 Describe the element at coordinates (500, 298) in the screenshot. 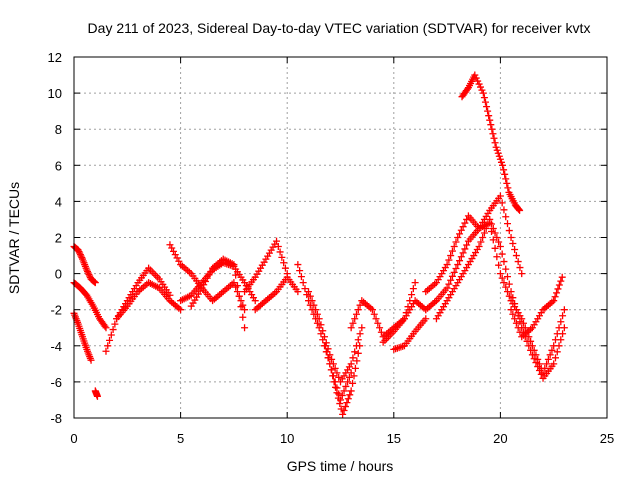

I see `series-rise-c` at that location.